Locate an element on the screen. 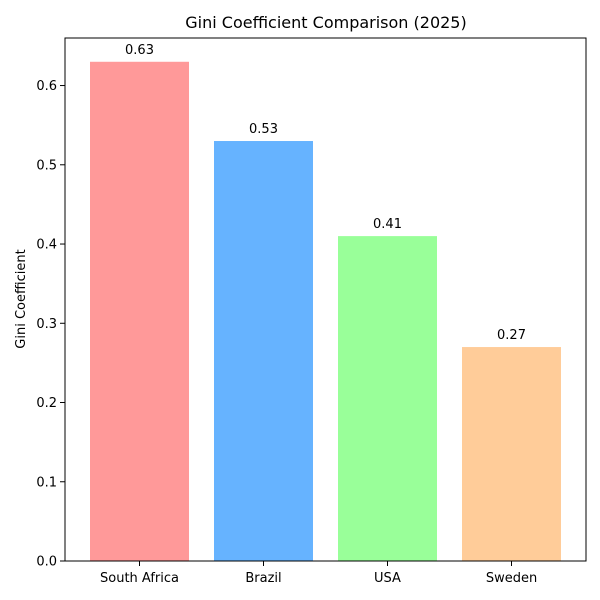  y-tick-label: 0.4 is located at coordinates (46, 245).